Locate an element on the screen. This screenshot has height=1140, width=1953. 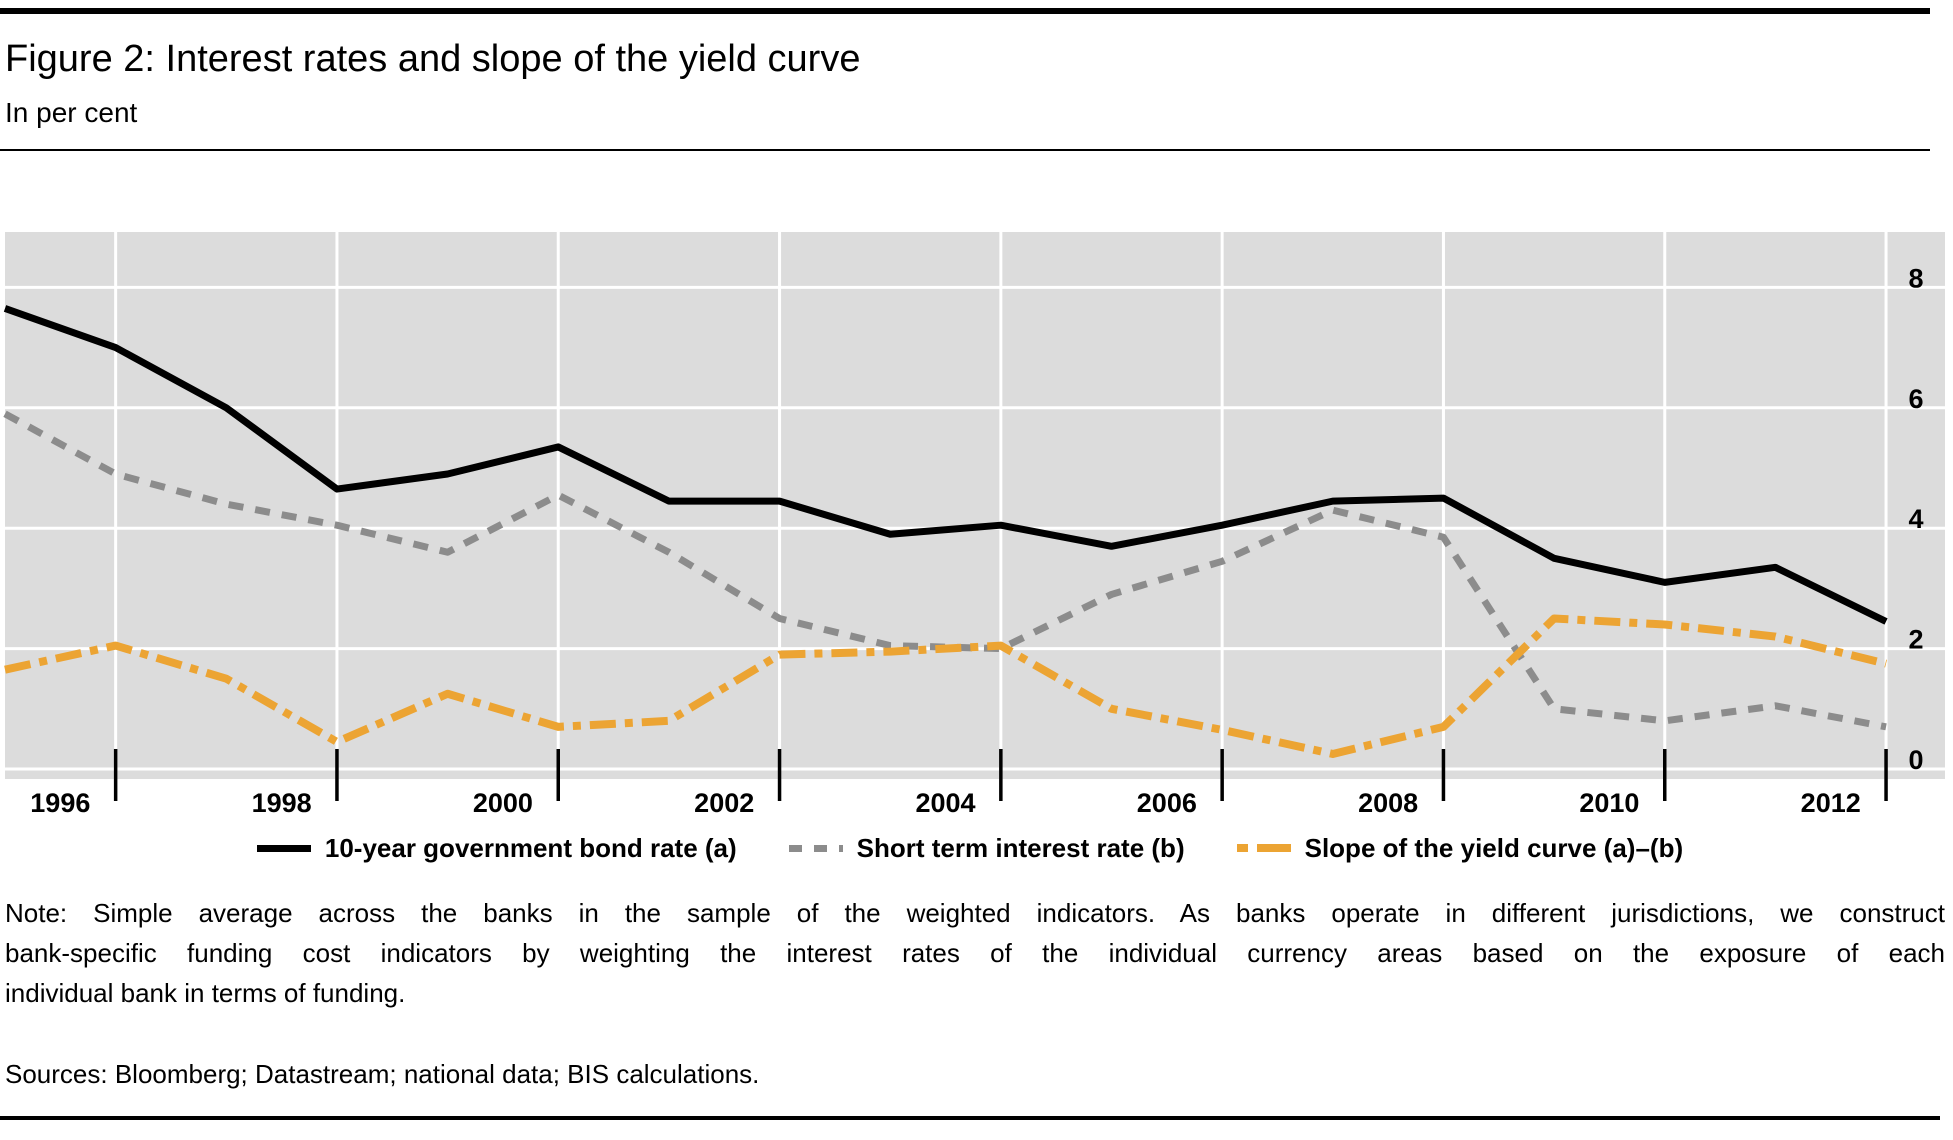
legend-item-yield-slope: Slope of the yield curve (a)–(b) is located at coordinates (1460, 848).